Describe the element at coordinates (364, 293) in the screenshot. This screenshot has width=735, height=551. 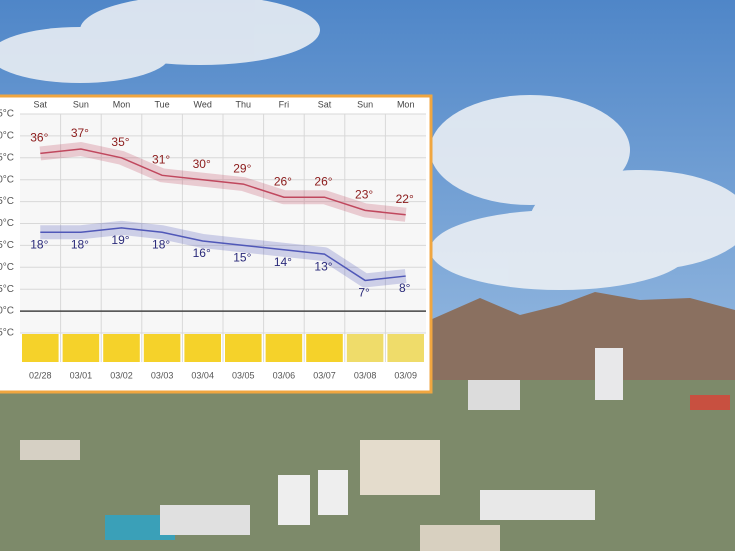
I see `value-label: 7°` at that location.